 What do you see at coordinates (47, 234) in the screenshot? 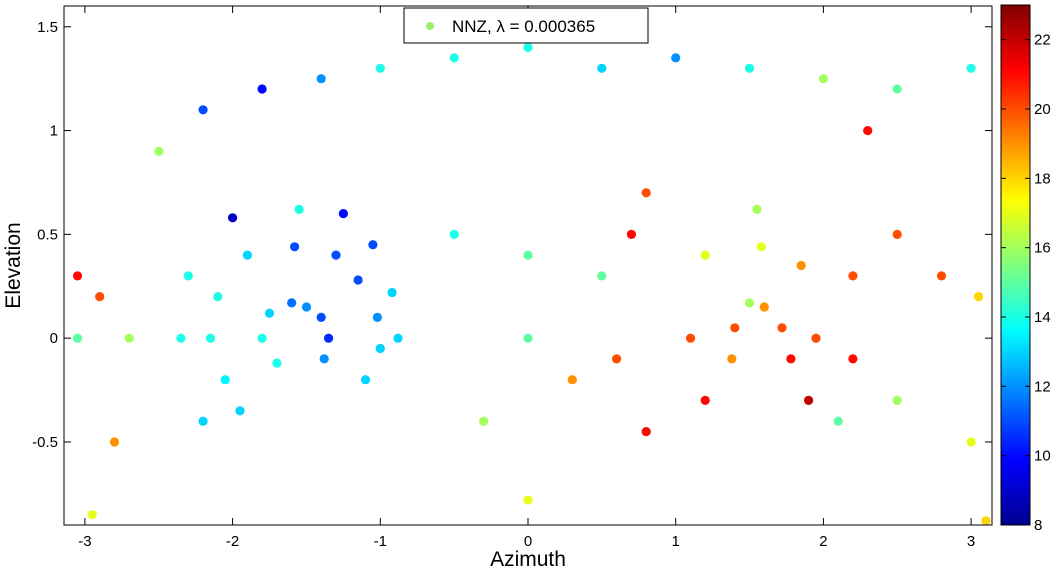
I see `y-tick-label: 0.5` at bounding box center [47, 234].